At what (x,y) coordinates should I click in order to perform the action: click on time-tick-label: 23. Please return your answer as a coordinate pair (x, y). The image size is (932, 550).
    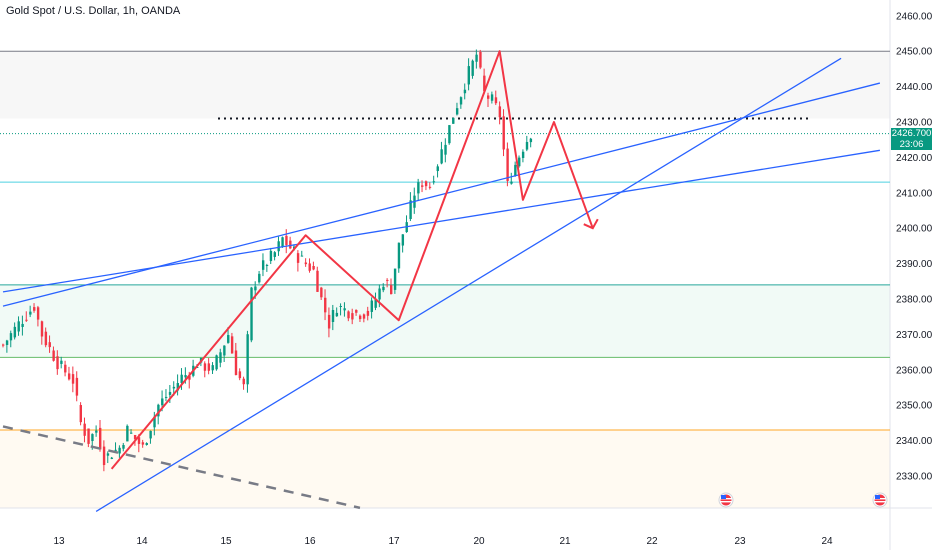
    Looking at the image, I should click on (740, 541).